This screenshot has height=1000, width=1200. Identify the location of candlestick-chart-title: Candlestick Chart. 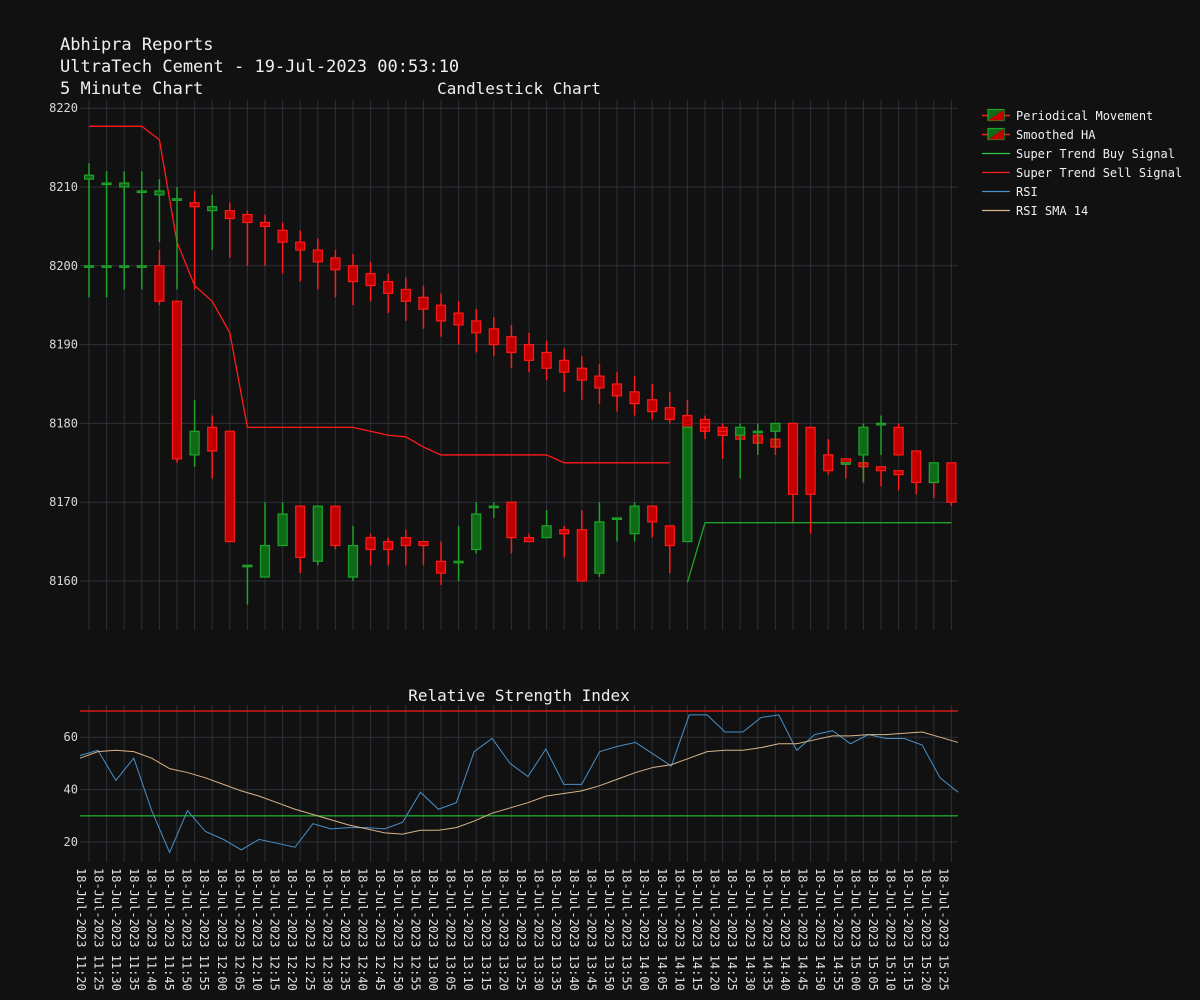
(519, 88).